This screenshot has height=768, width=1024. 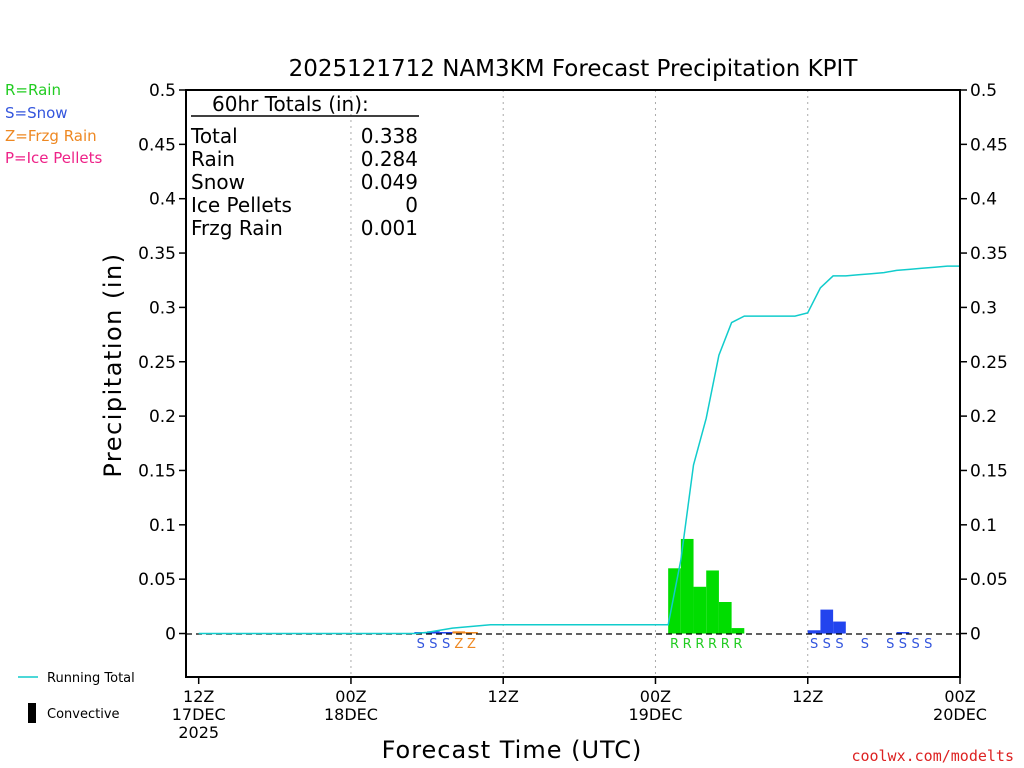 I want to click on x-tick-label-2-0: 12Z, so click(x=503, y=696).